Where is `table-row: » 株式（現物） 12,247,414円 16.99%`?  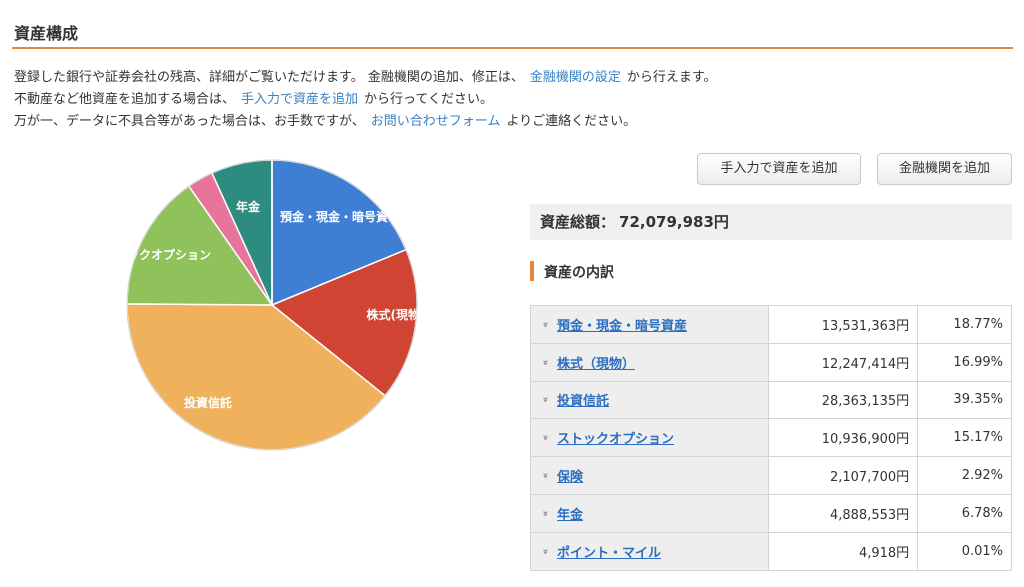
table-row: » 株式（現物） 12,247,414円 16.99% is located at coordinates (771, 362).